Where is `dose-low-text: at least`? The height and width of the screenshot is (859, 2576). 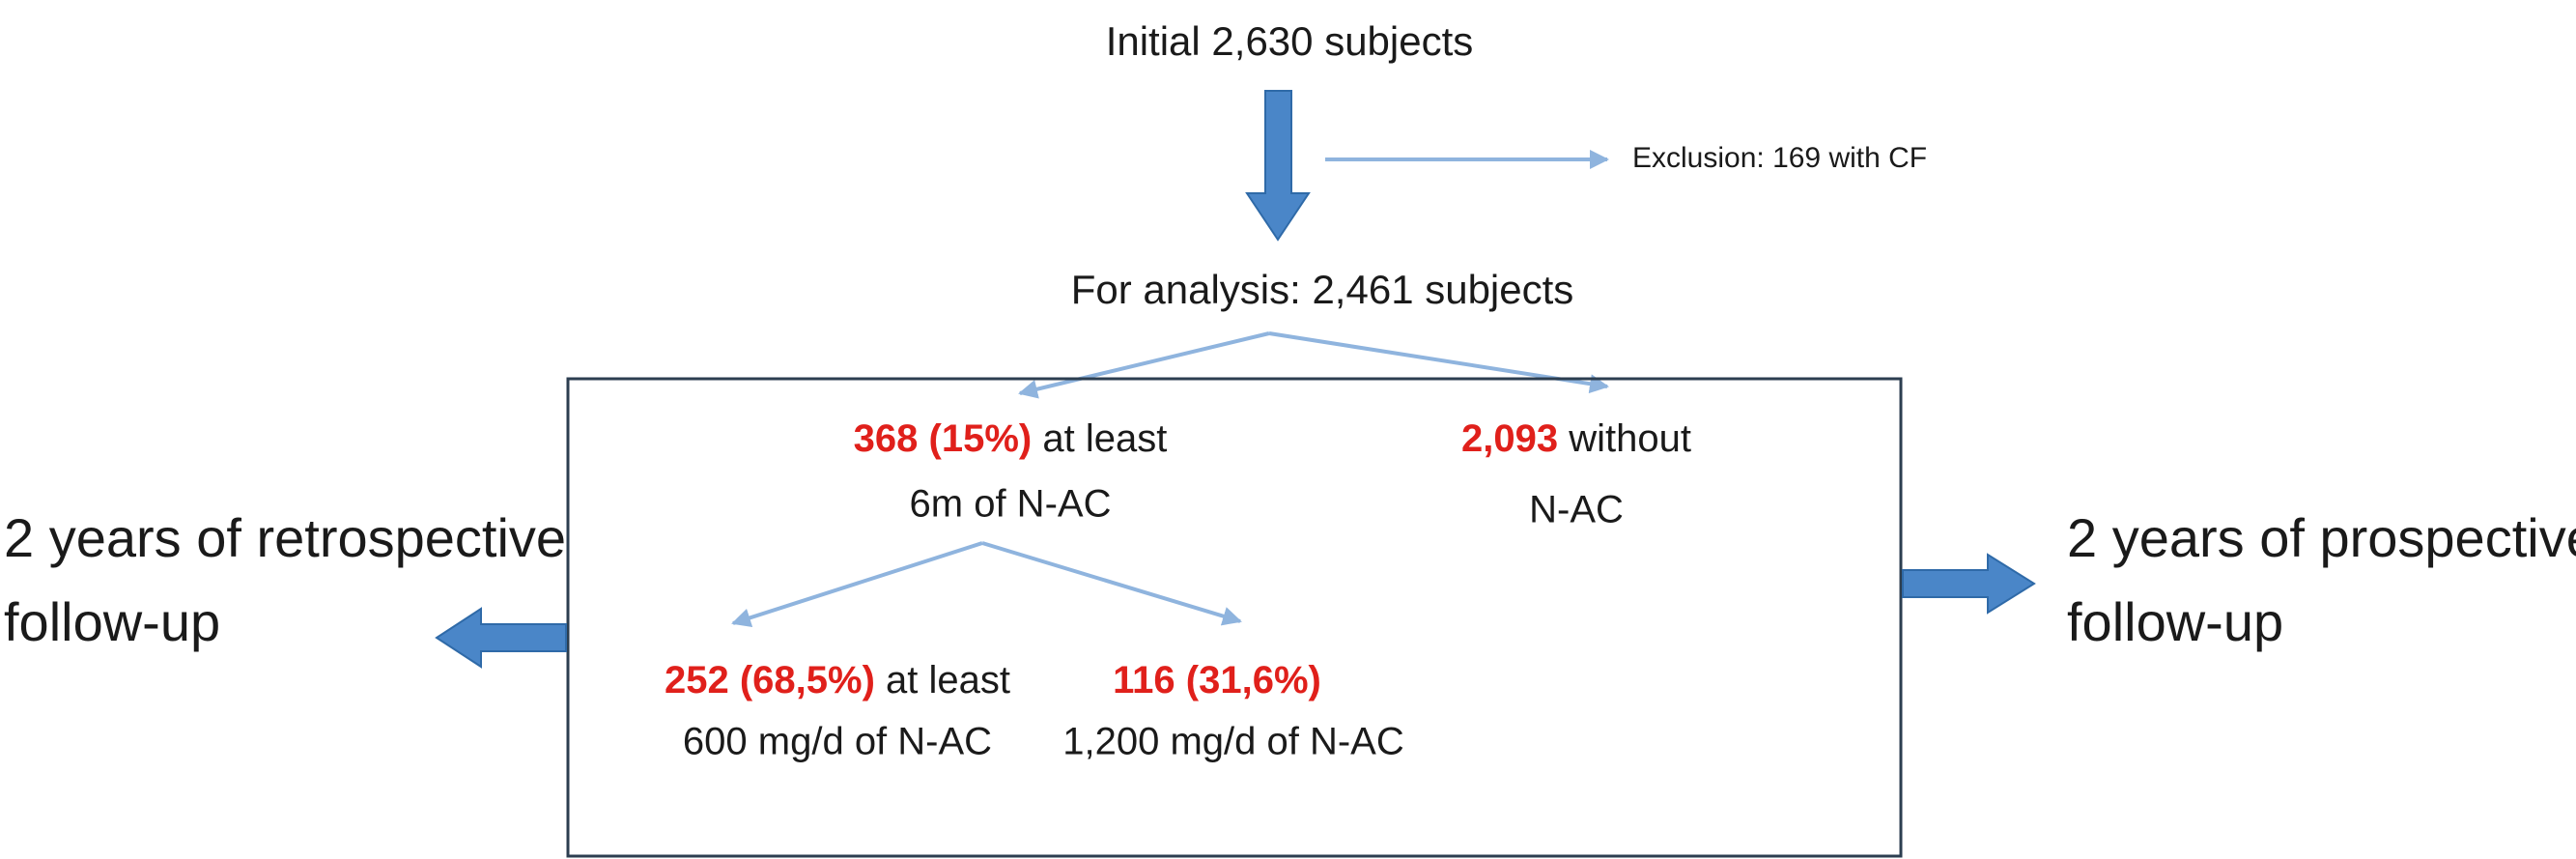 dose-low-text: at least is located at coordinates (948, 680).